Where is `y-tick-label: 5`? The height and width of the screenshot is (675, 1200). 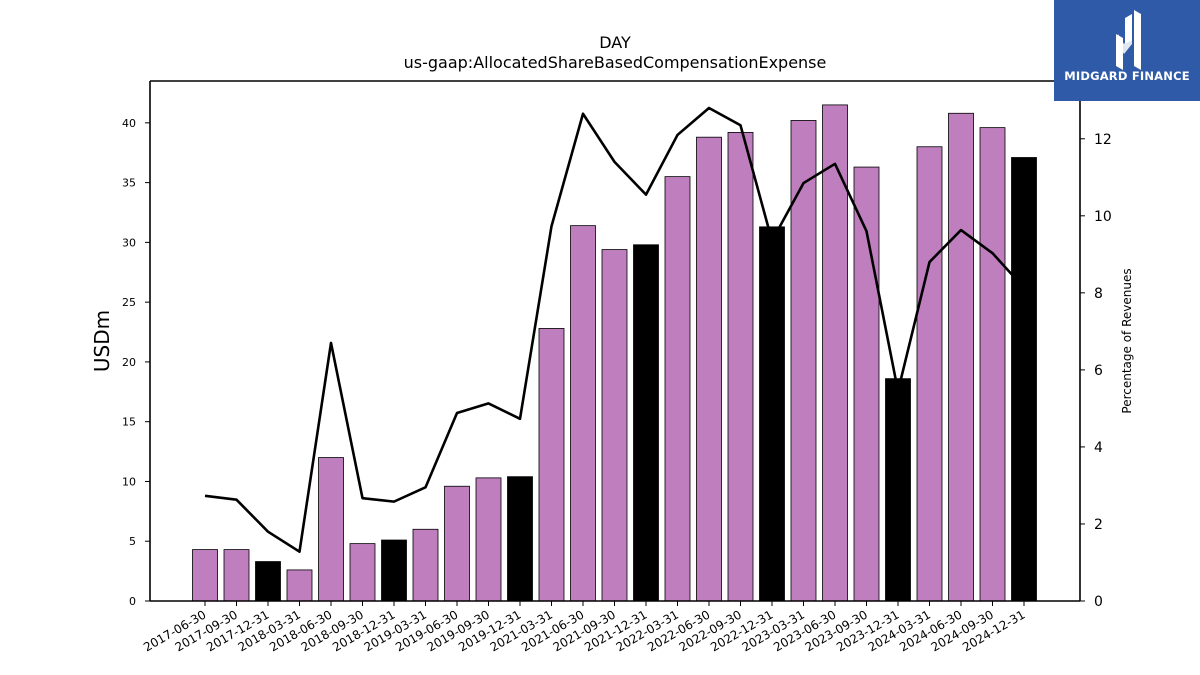 y-tick-label: 5 is located at coordinates (132, 541).